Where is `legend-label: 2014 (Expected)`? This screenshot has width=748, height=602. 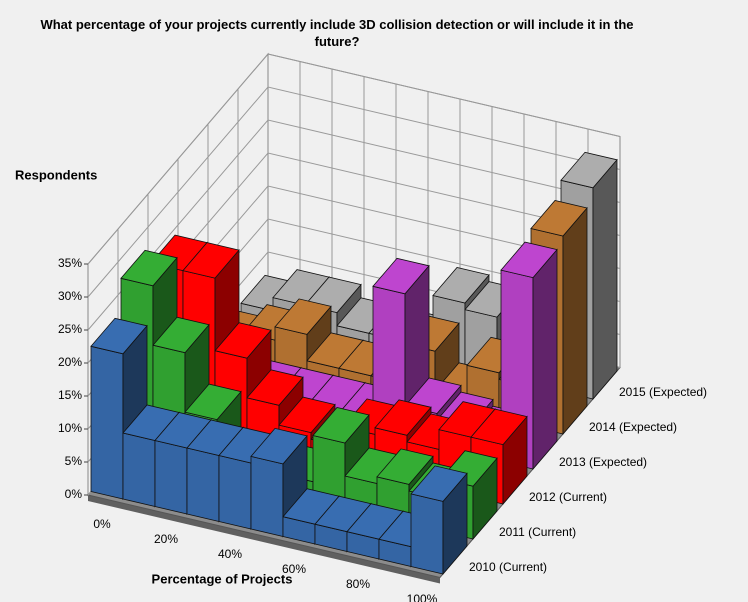 legend-label: 2014 (Expected) is located at coordinates (633, 427).